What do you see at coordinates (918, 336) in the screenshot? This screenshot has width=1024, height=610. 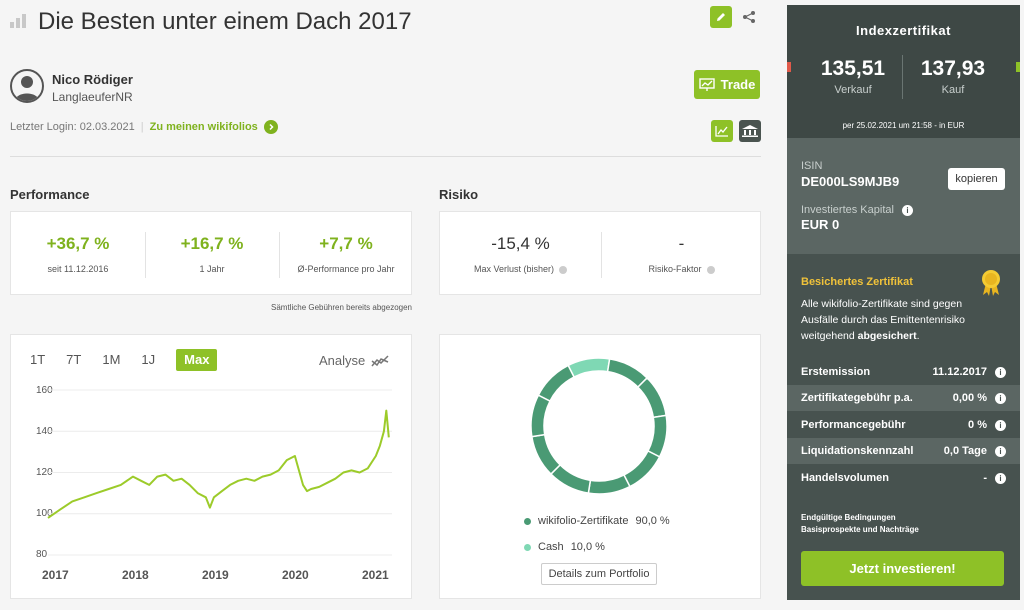 I see `secured-text-end: .` at bounding box center [918, 336].